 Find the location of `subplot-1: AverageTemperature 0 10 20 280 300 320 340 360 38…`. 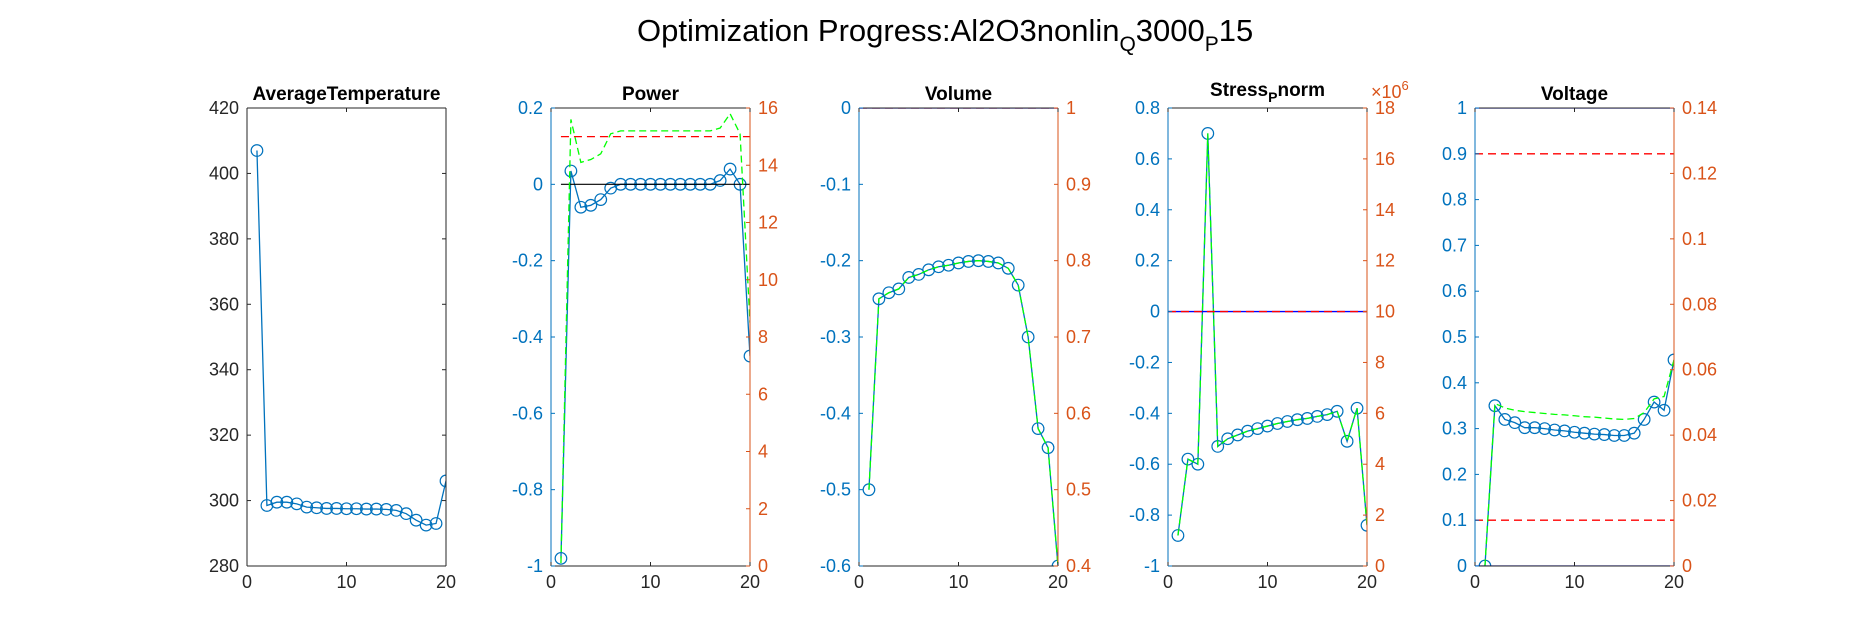

subplot-1: AverageTemperature 0 10 20 280 300 320 340 360 38… is located at coordinates (332, 338).